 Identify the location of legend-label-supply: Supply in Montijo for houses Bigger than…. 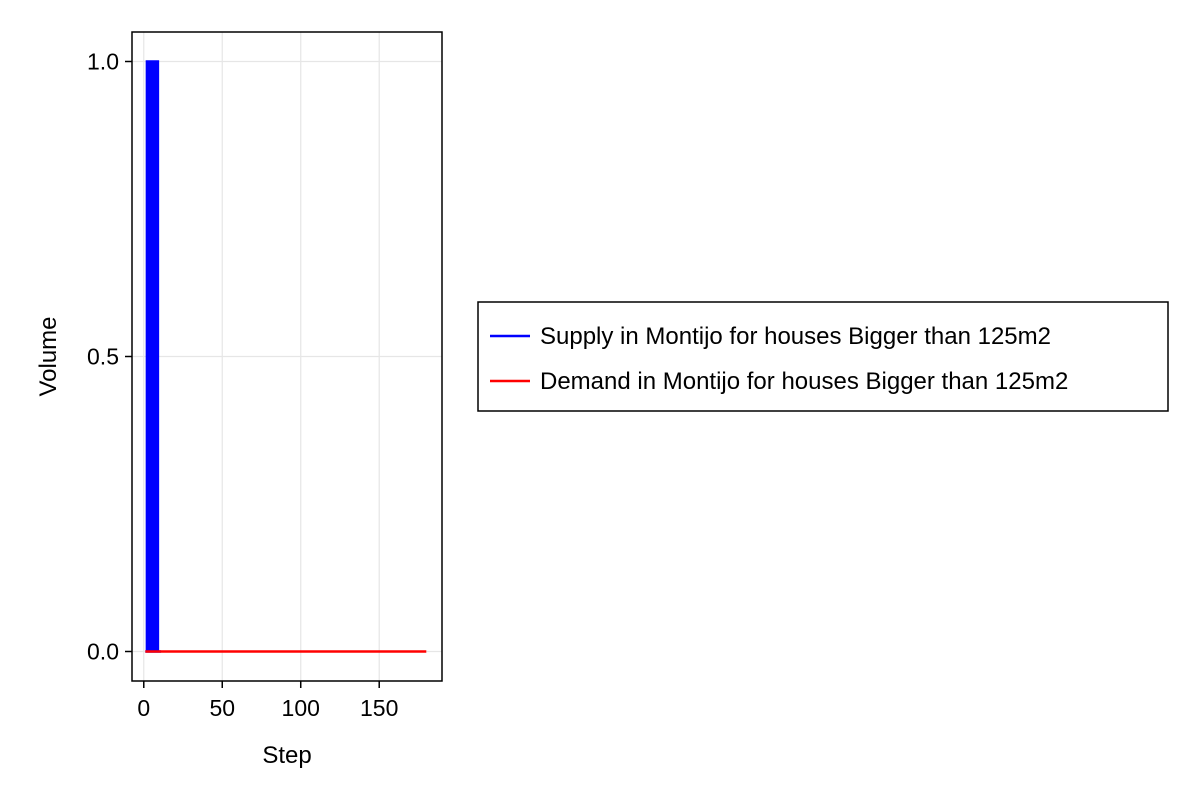
(795, 336).